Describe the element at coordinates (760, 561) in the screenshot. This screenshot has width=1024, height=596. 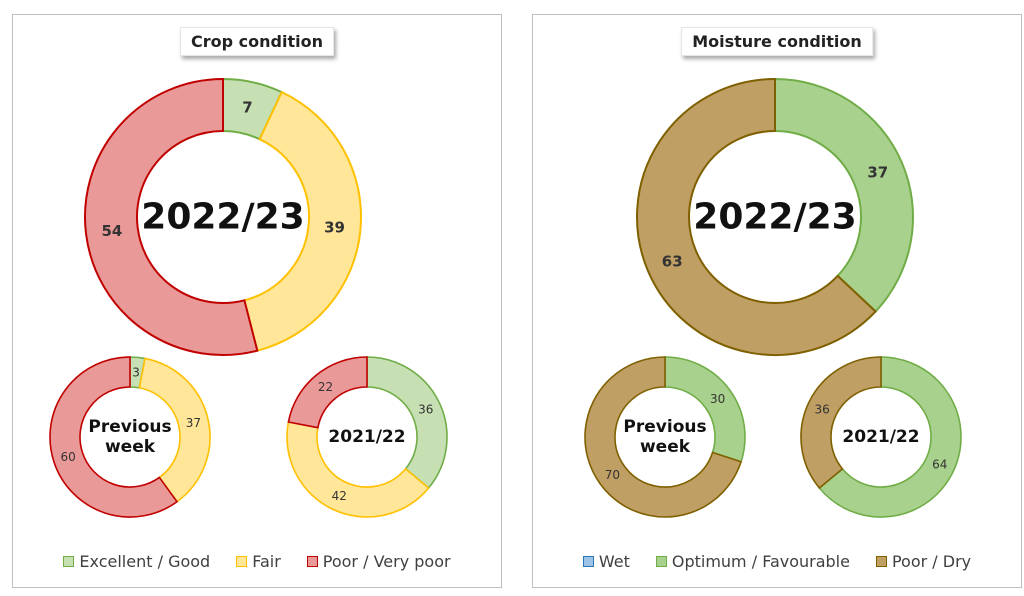
I see `legend-label: Optimum / Favourable` at that location.